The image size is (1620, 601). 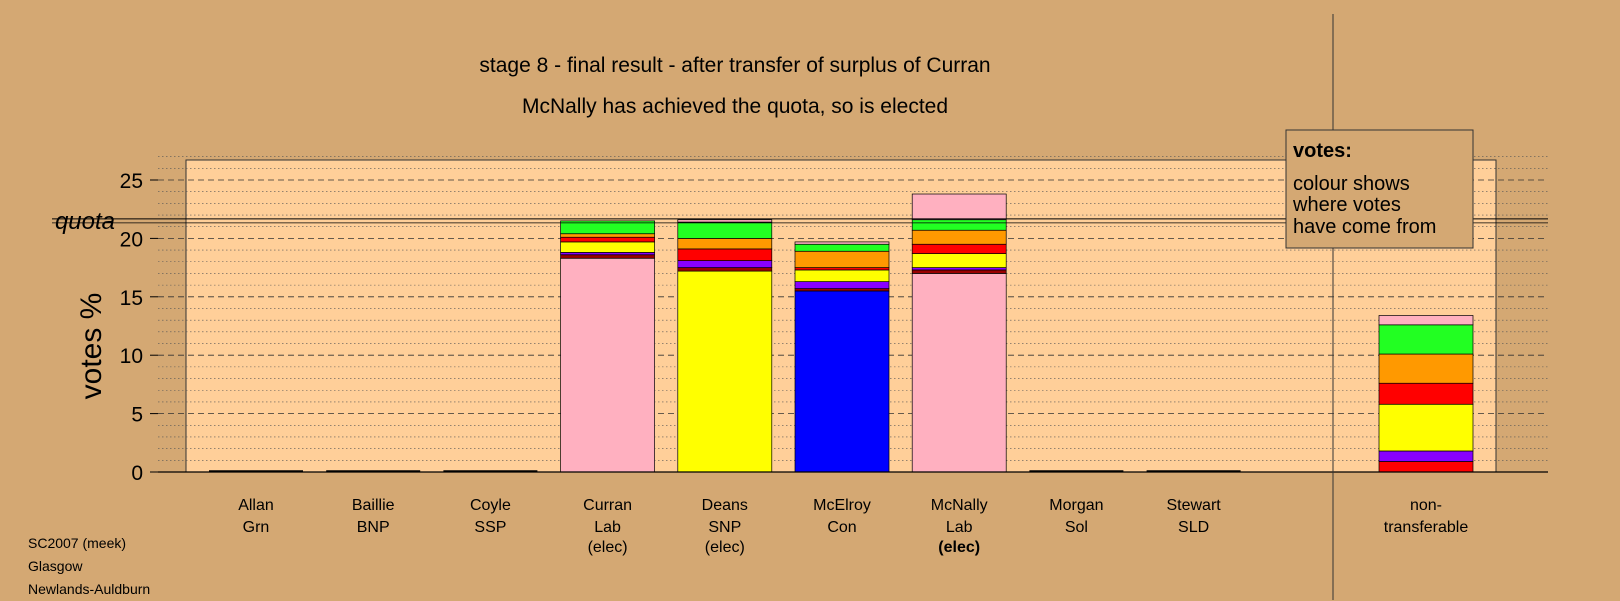 What do you see at coordinates (91, 346) in the screenshot?
I see `y-axis-label: votes %` at bounding box center [91, 346].